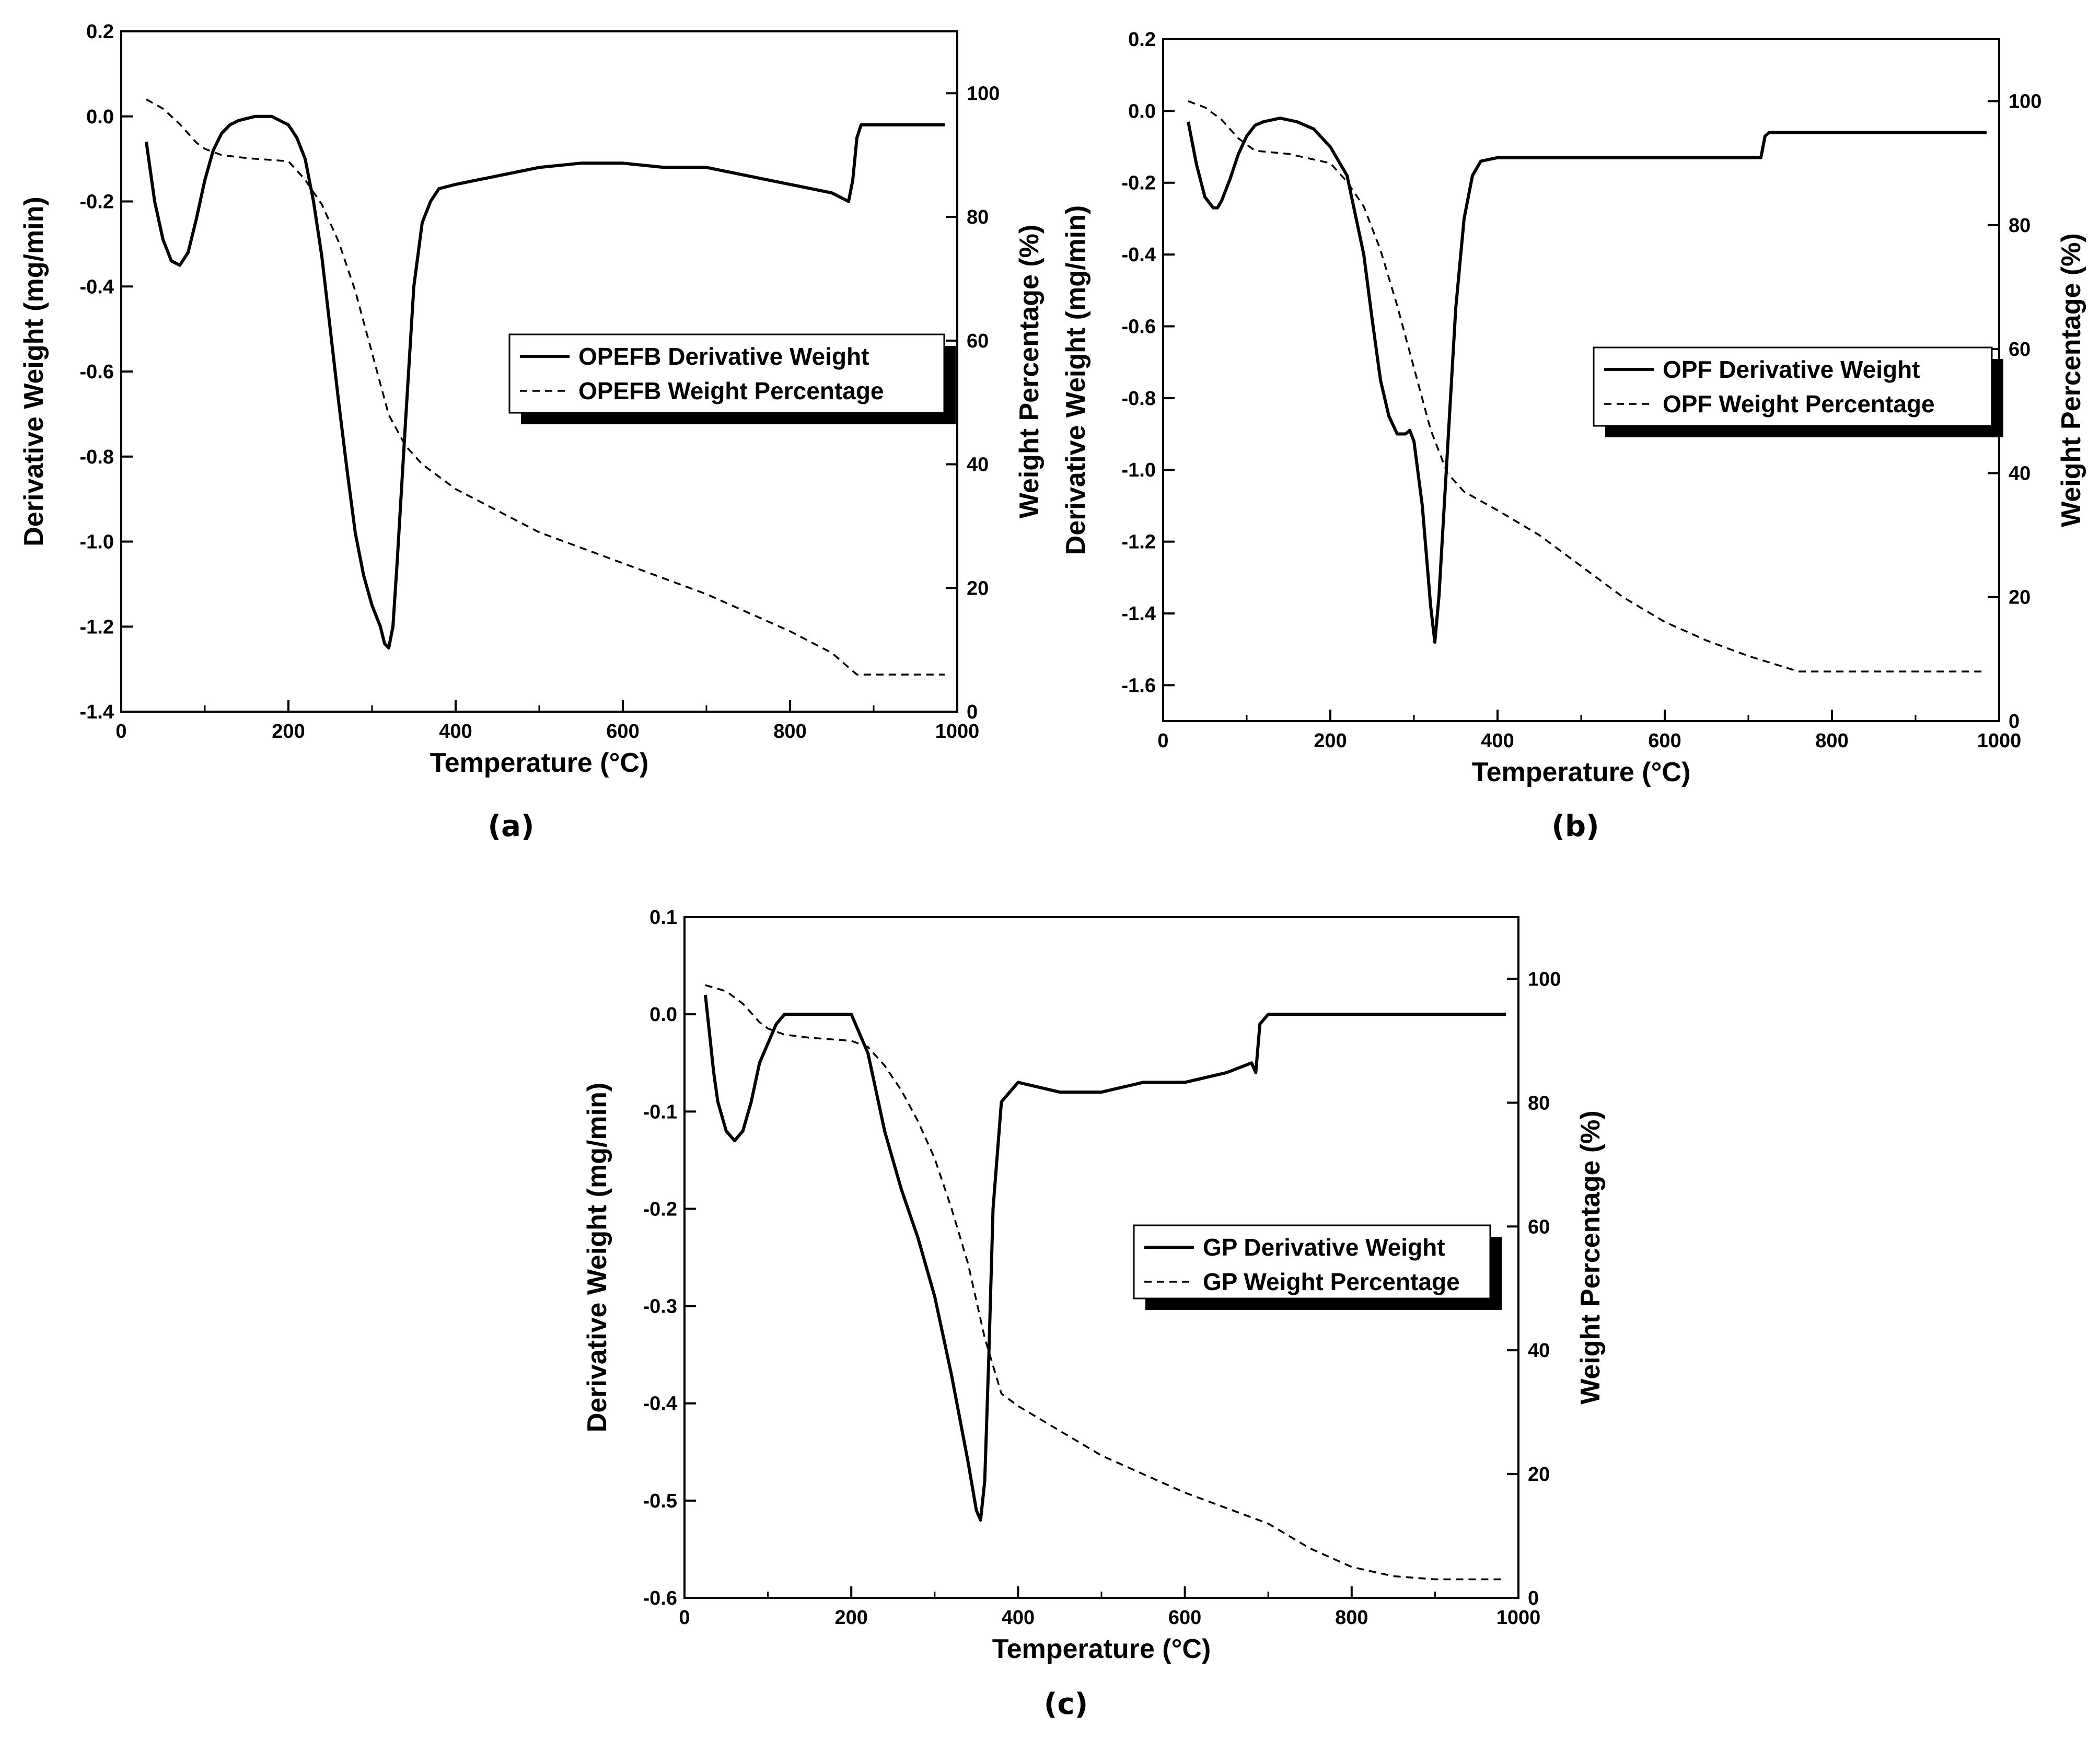 This screenshot has width=2100, height=1740. I want to click on y-tick-label: -0.5, so click(660, 1501).